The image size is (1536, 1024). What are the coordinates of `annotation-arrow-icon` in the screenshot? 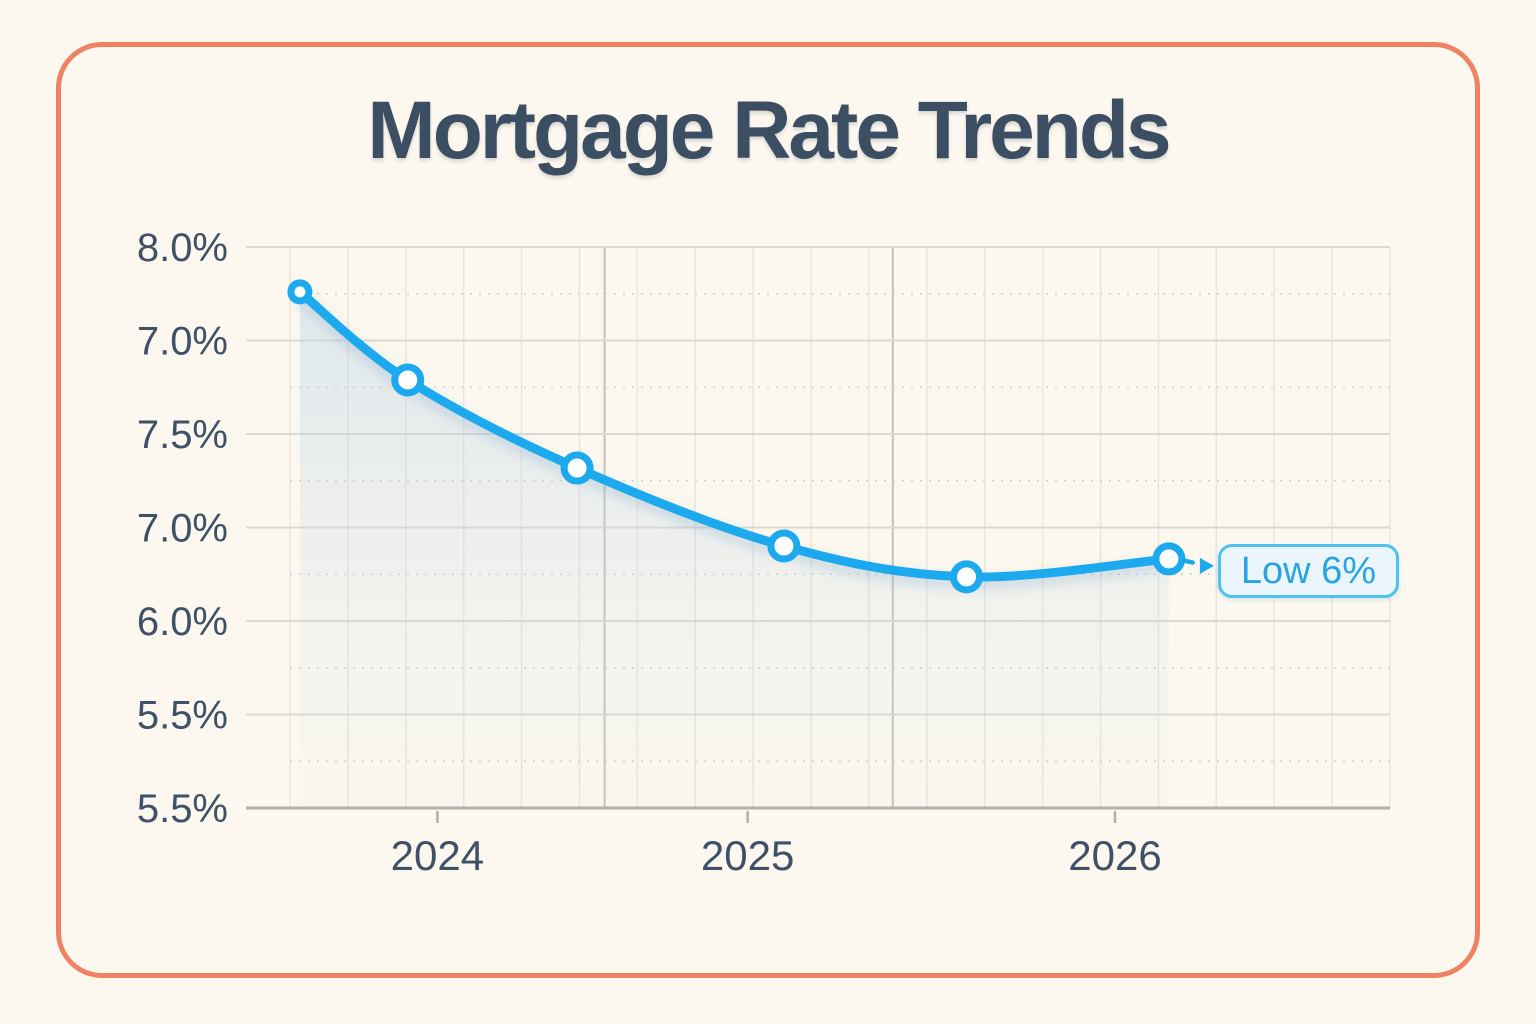 It's located at (1206, 565).